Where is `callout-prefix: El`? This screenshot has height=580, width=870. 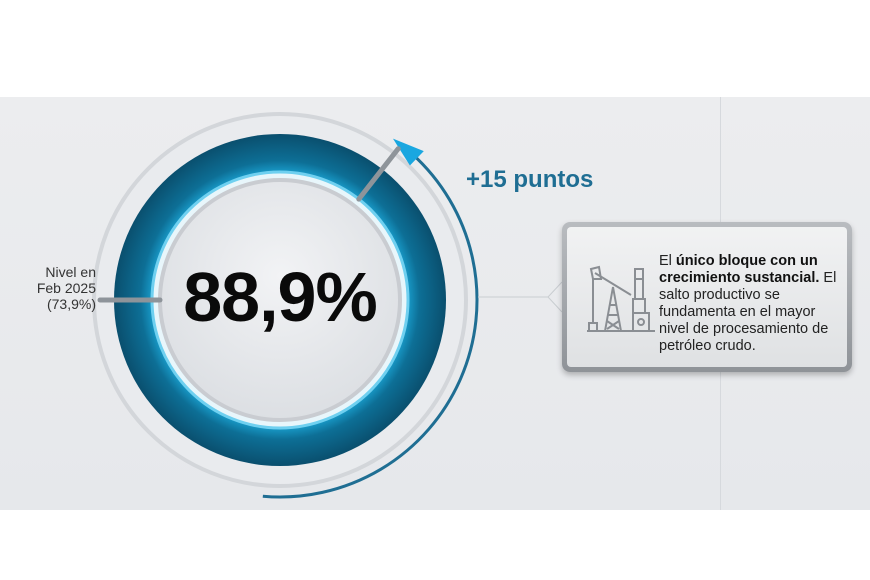
callout-prefix: El is located at coordinates (667, 261).